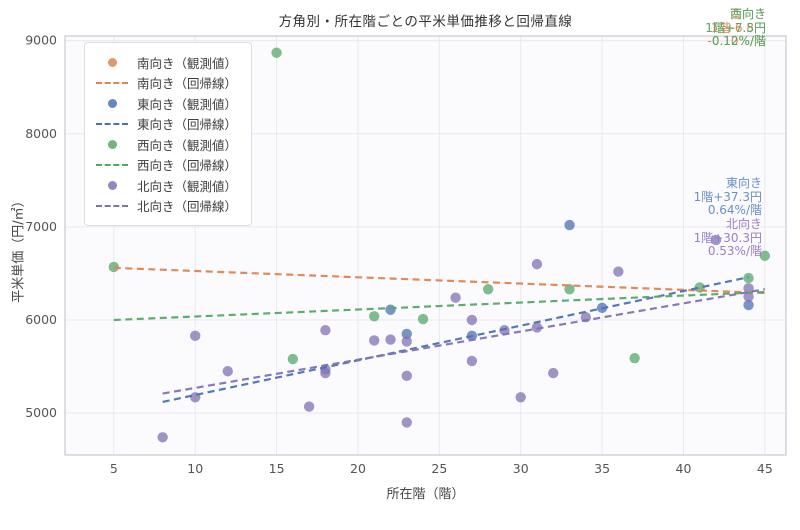  I want to click on annotation-line: 1階+30.3円, so click(727, 237).